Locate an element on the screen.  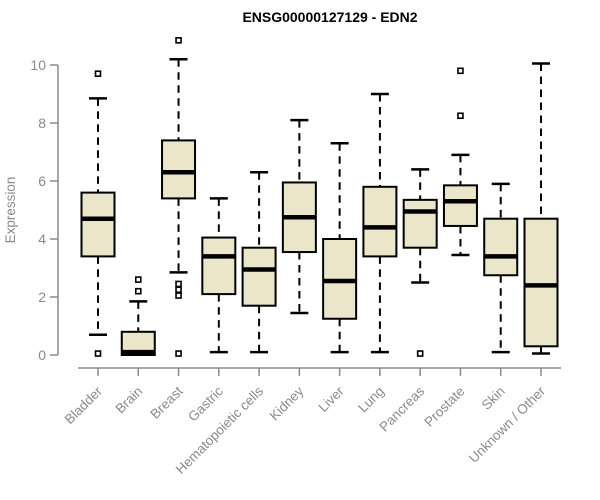
boxplot-skin is located at coordinates (501, 268).